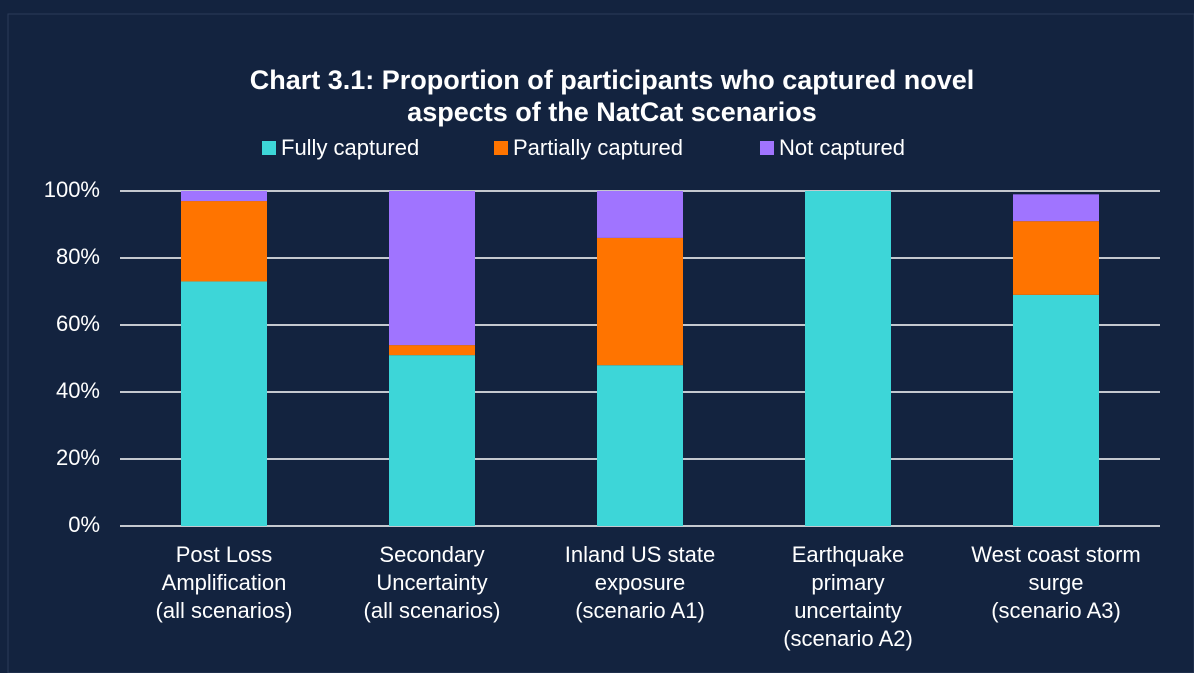 This screenshot has height=673, width=1194. Describe the element at coordinates (78, 457) in the screenshot. I see `y-tick-label: 20%` at that location.